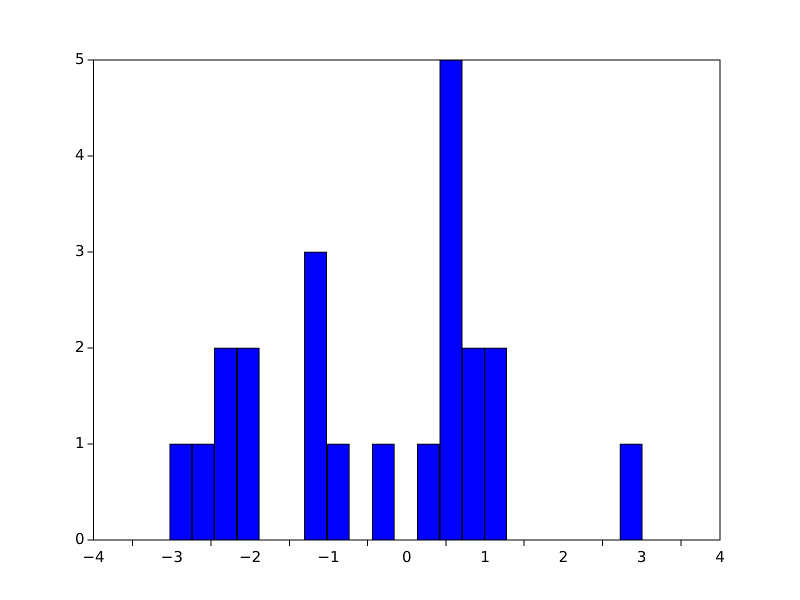 Image resolution: width=800 pixels, height=600 pixels. What do you see at coordinates (79, 251) in the screenshot?
I see `y-tick-label: 3` at bounding box center [79, 251].